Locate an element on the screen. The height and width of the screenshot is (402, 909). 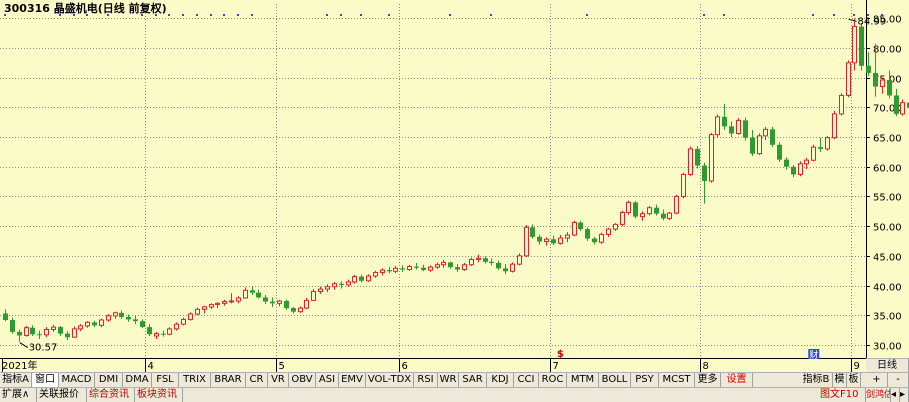
y-tick-label: 60.00 is located at coordinates (887, 169).